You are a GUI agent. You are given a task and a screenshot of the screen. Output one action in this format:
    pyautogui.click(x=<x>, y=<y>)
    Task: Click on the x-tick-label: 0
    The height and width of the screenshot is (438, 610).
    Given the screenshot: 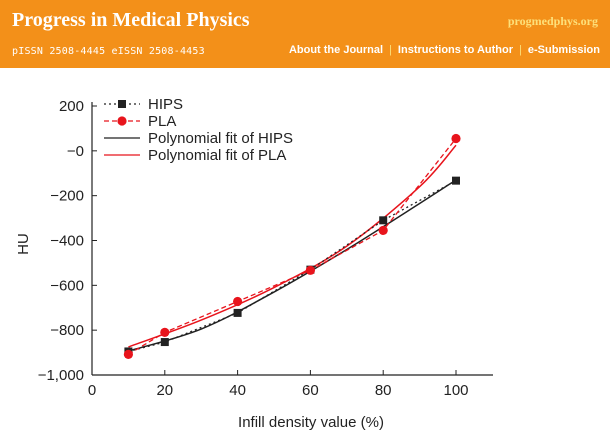 What is the action you would take?
    pyautogui.click(x=92, y=390)
    